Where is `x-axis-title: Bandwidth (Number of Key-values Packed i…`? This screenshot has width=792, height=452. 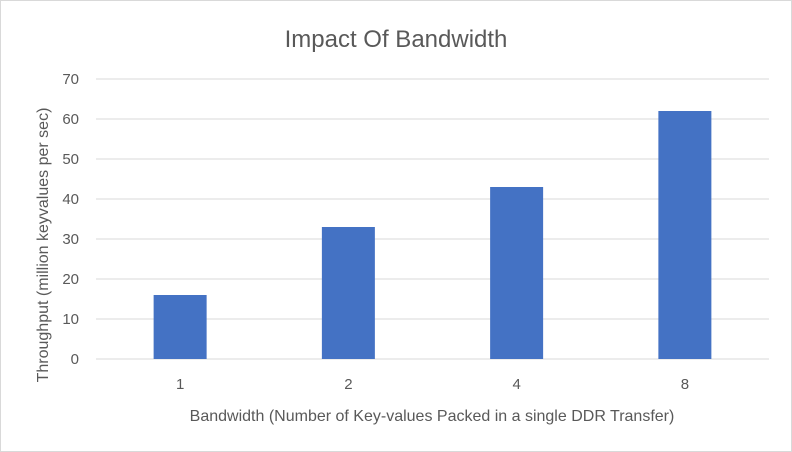
x-axis-title: Bandwidth (Number of Key-values Packed i… is located at coordinates (432, 416).